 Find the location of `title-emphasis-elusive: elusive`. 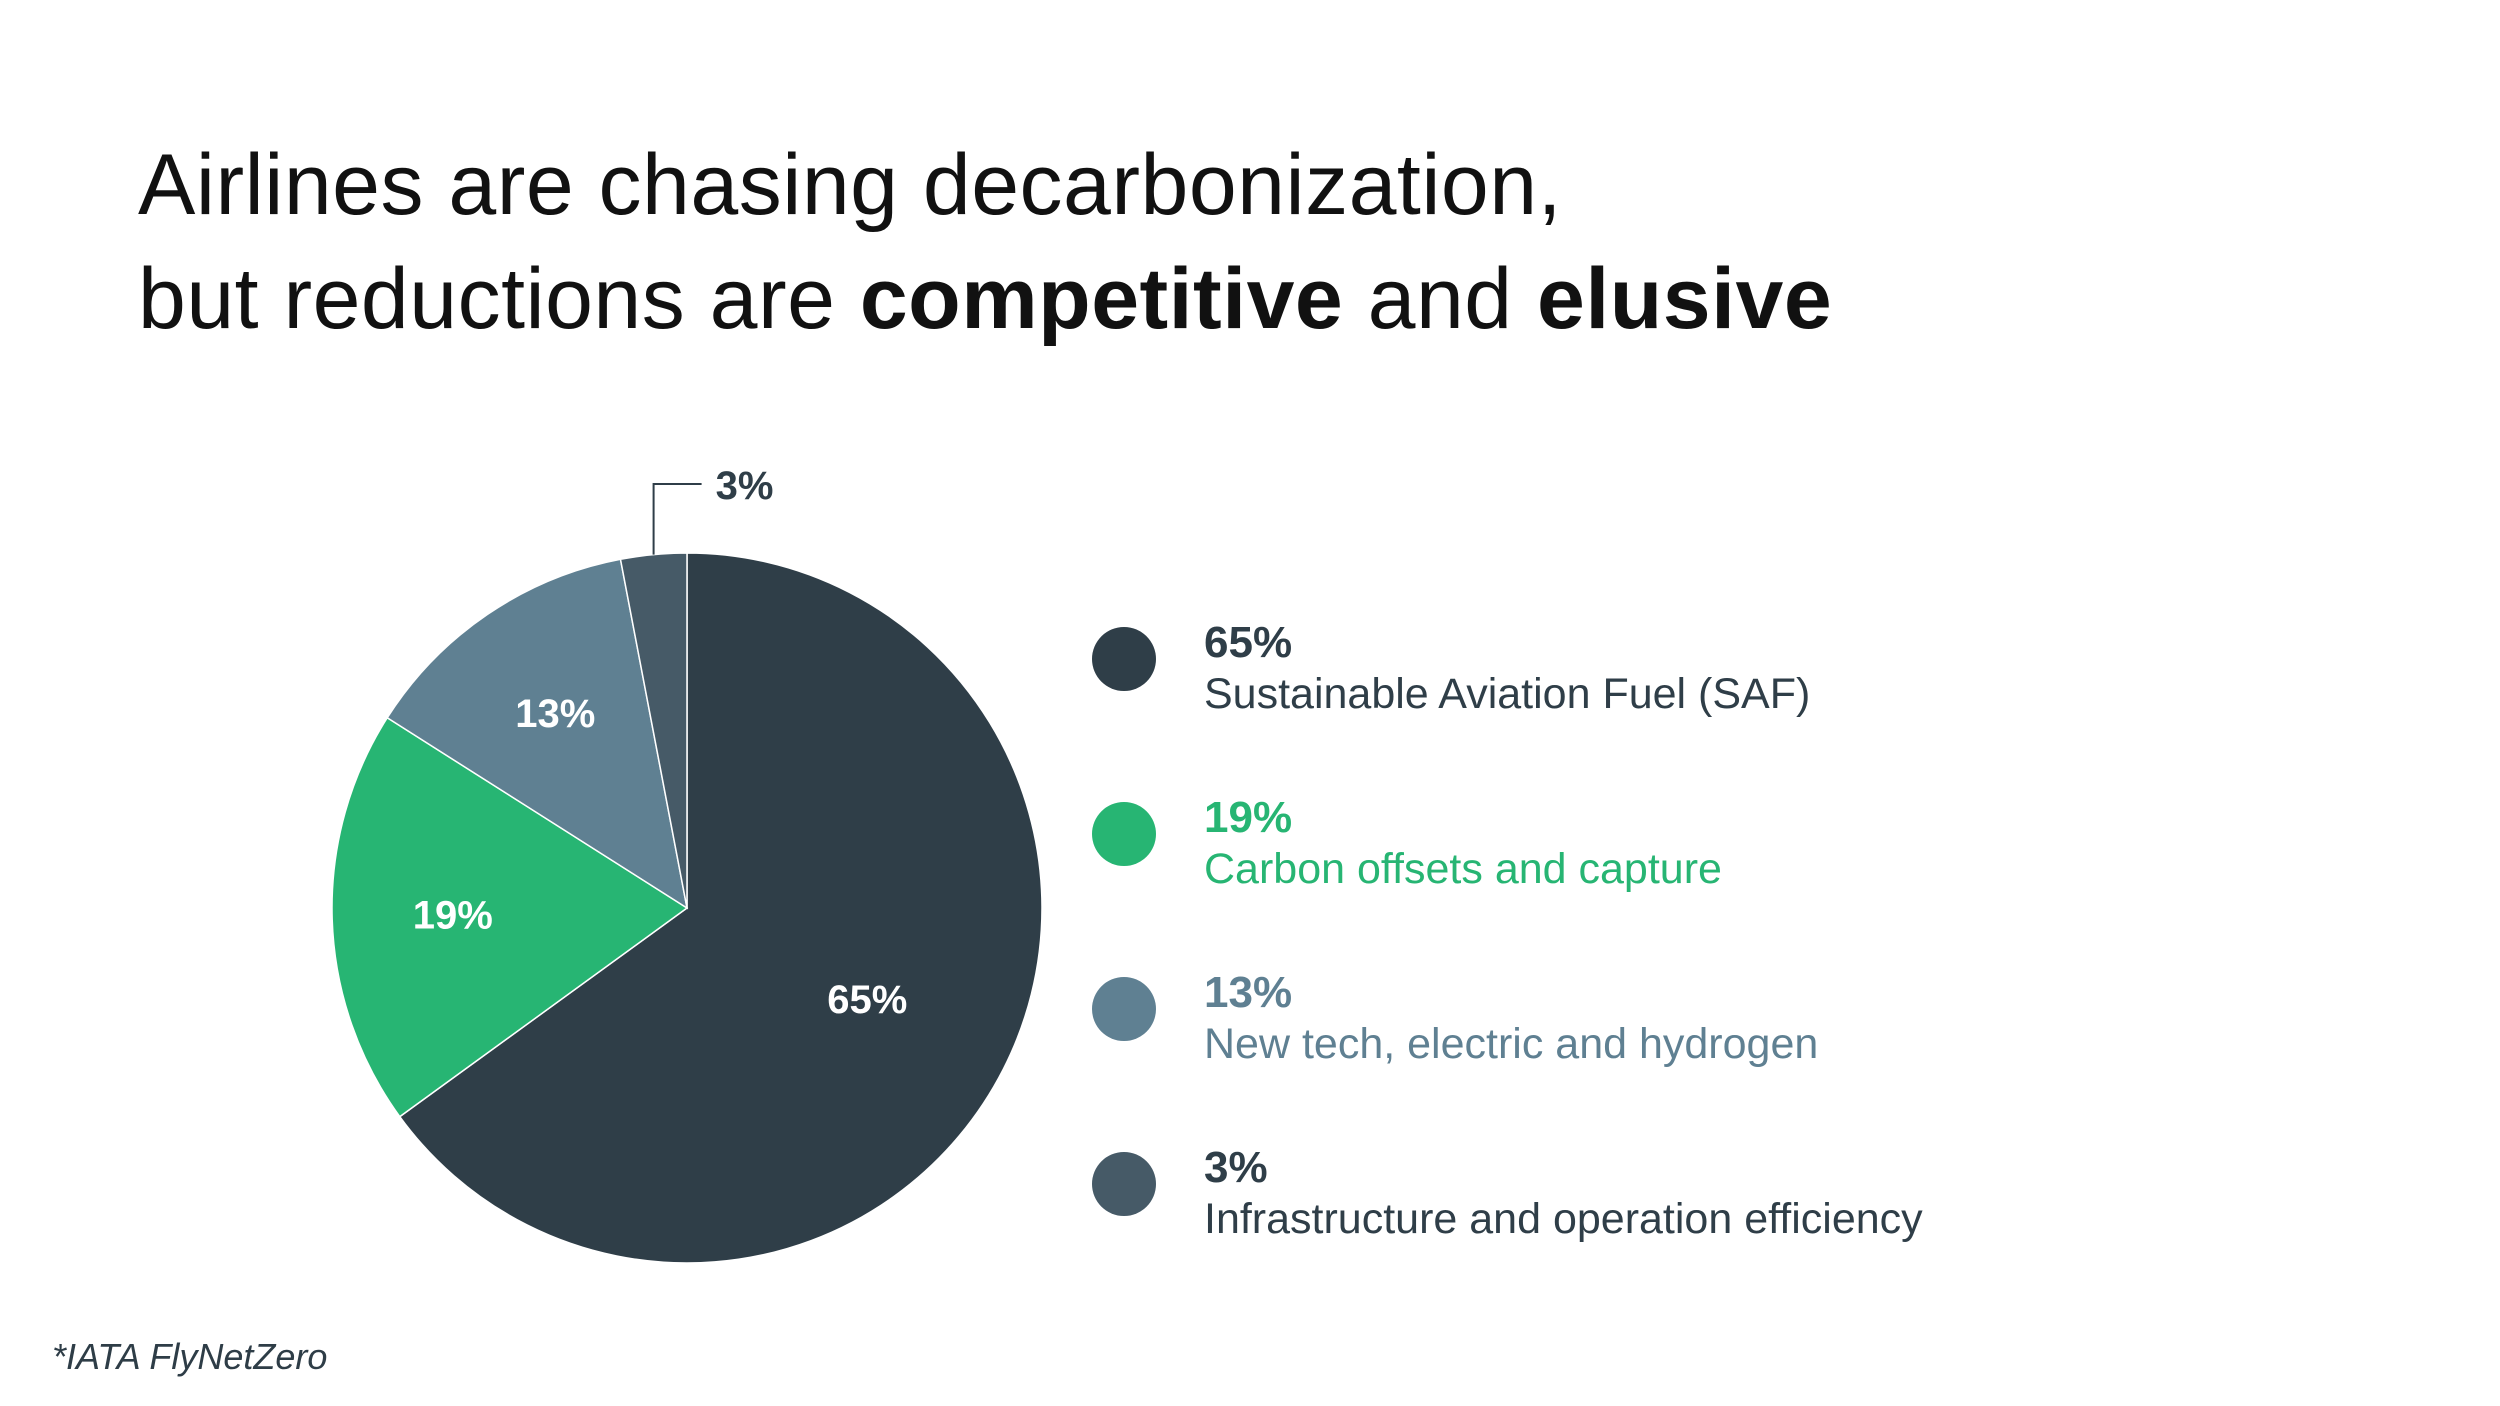

title-emphasis-elusive: elusive is located at coordinates (1685, 299).